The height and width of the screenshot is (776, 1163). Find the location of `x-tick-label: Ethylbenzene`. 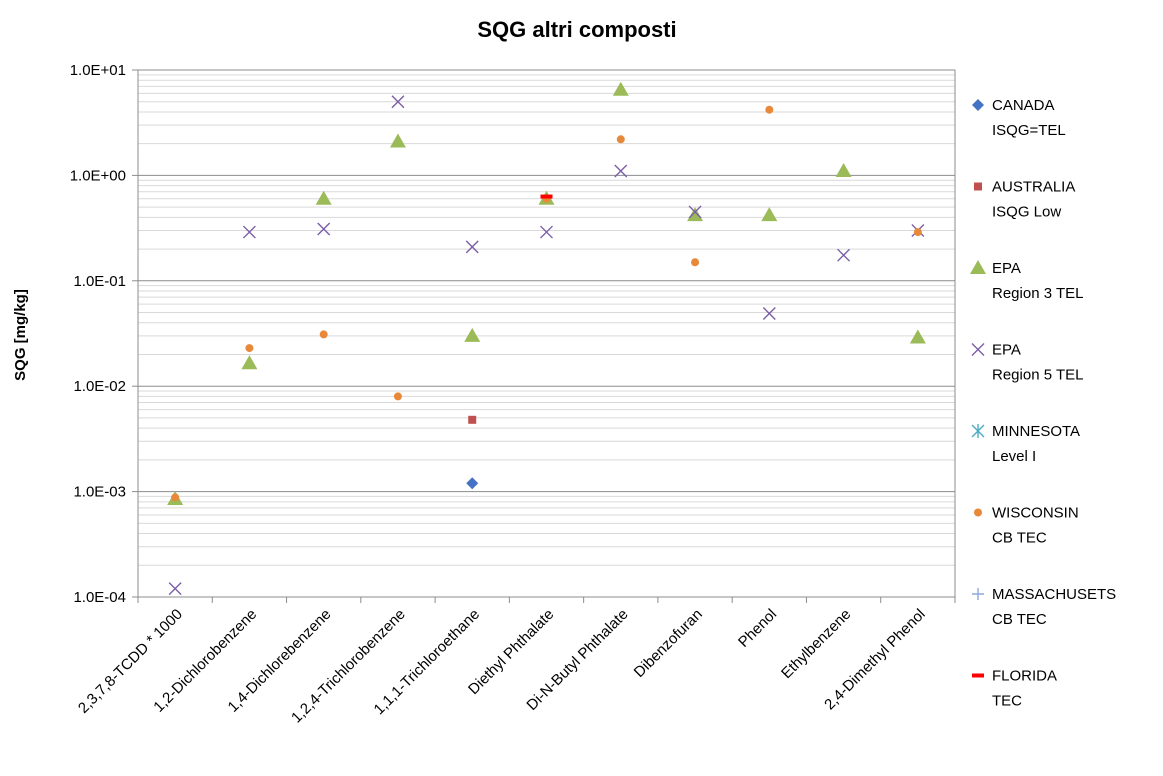

x-tick-label: Ethylbenzene is located at coordinates (816, 644).